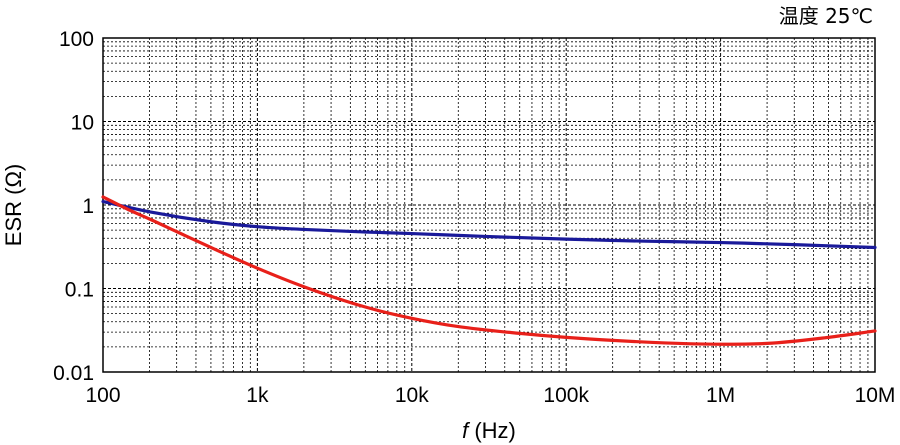 This screenshot has width=900, height=445. What do you see at coordinates (412, 395) in the screenshot?
I see `x-tick-label: 10k` at bounding box center [412, 395].